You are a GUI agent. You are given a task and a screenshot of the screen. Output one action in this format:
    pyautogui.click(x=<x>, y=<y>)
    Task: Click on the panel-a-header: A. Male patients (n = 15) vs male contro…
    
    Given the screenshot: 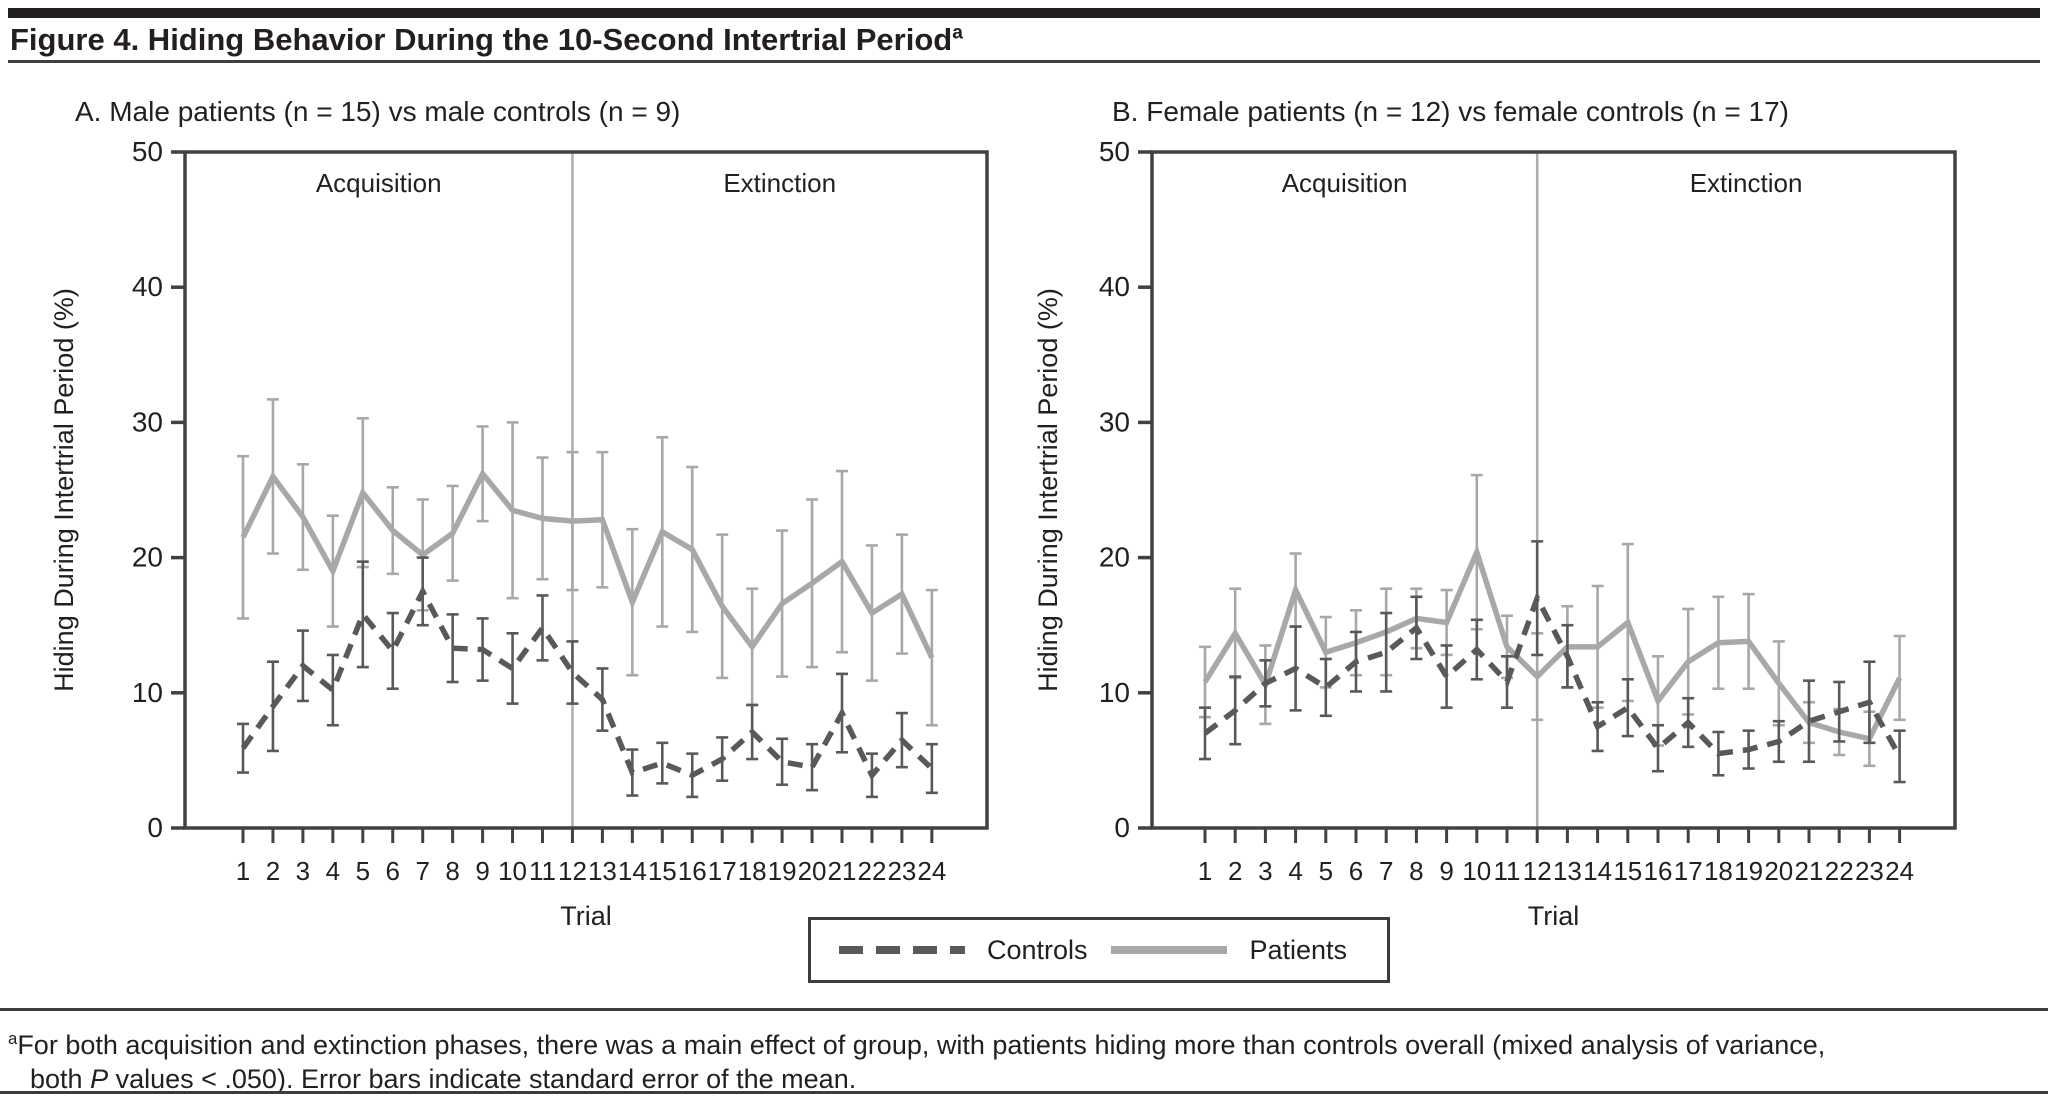 What is the action you would take?
    pyautogui.click(x=378, y=111)
    